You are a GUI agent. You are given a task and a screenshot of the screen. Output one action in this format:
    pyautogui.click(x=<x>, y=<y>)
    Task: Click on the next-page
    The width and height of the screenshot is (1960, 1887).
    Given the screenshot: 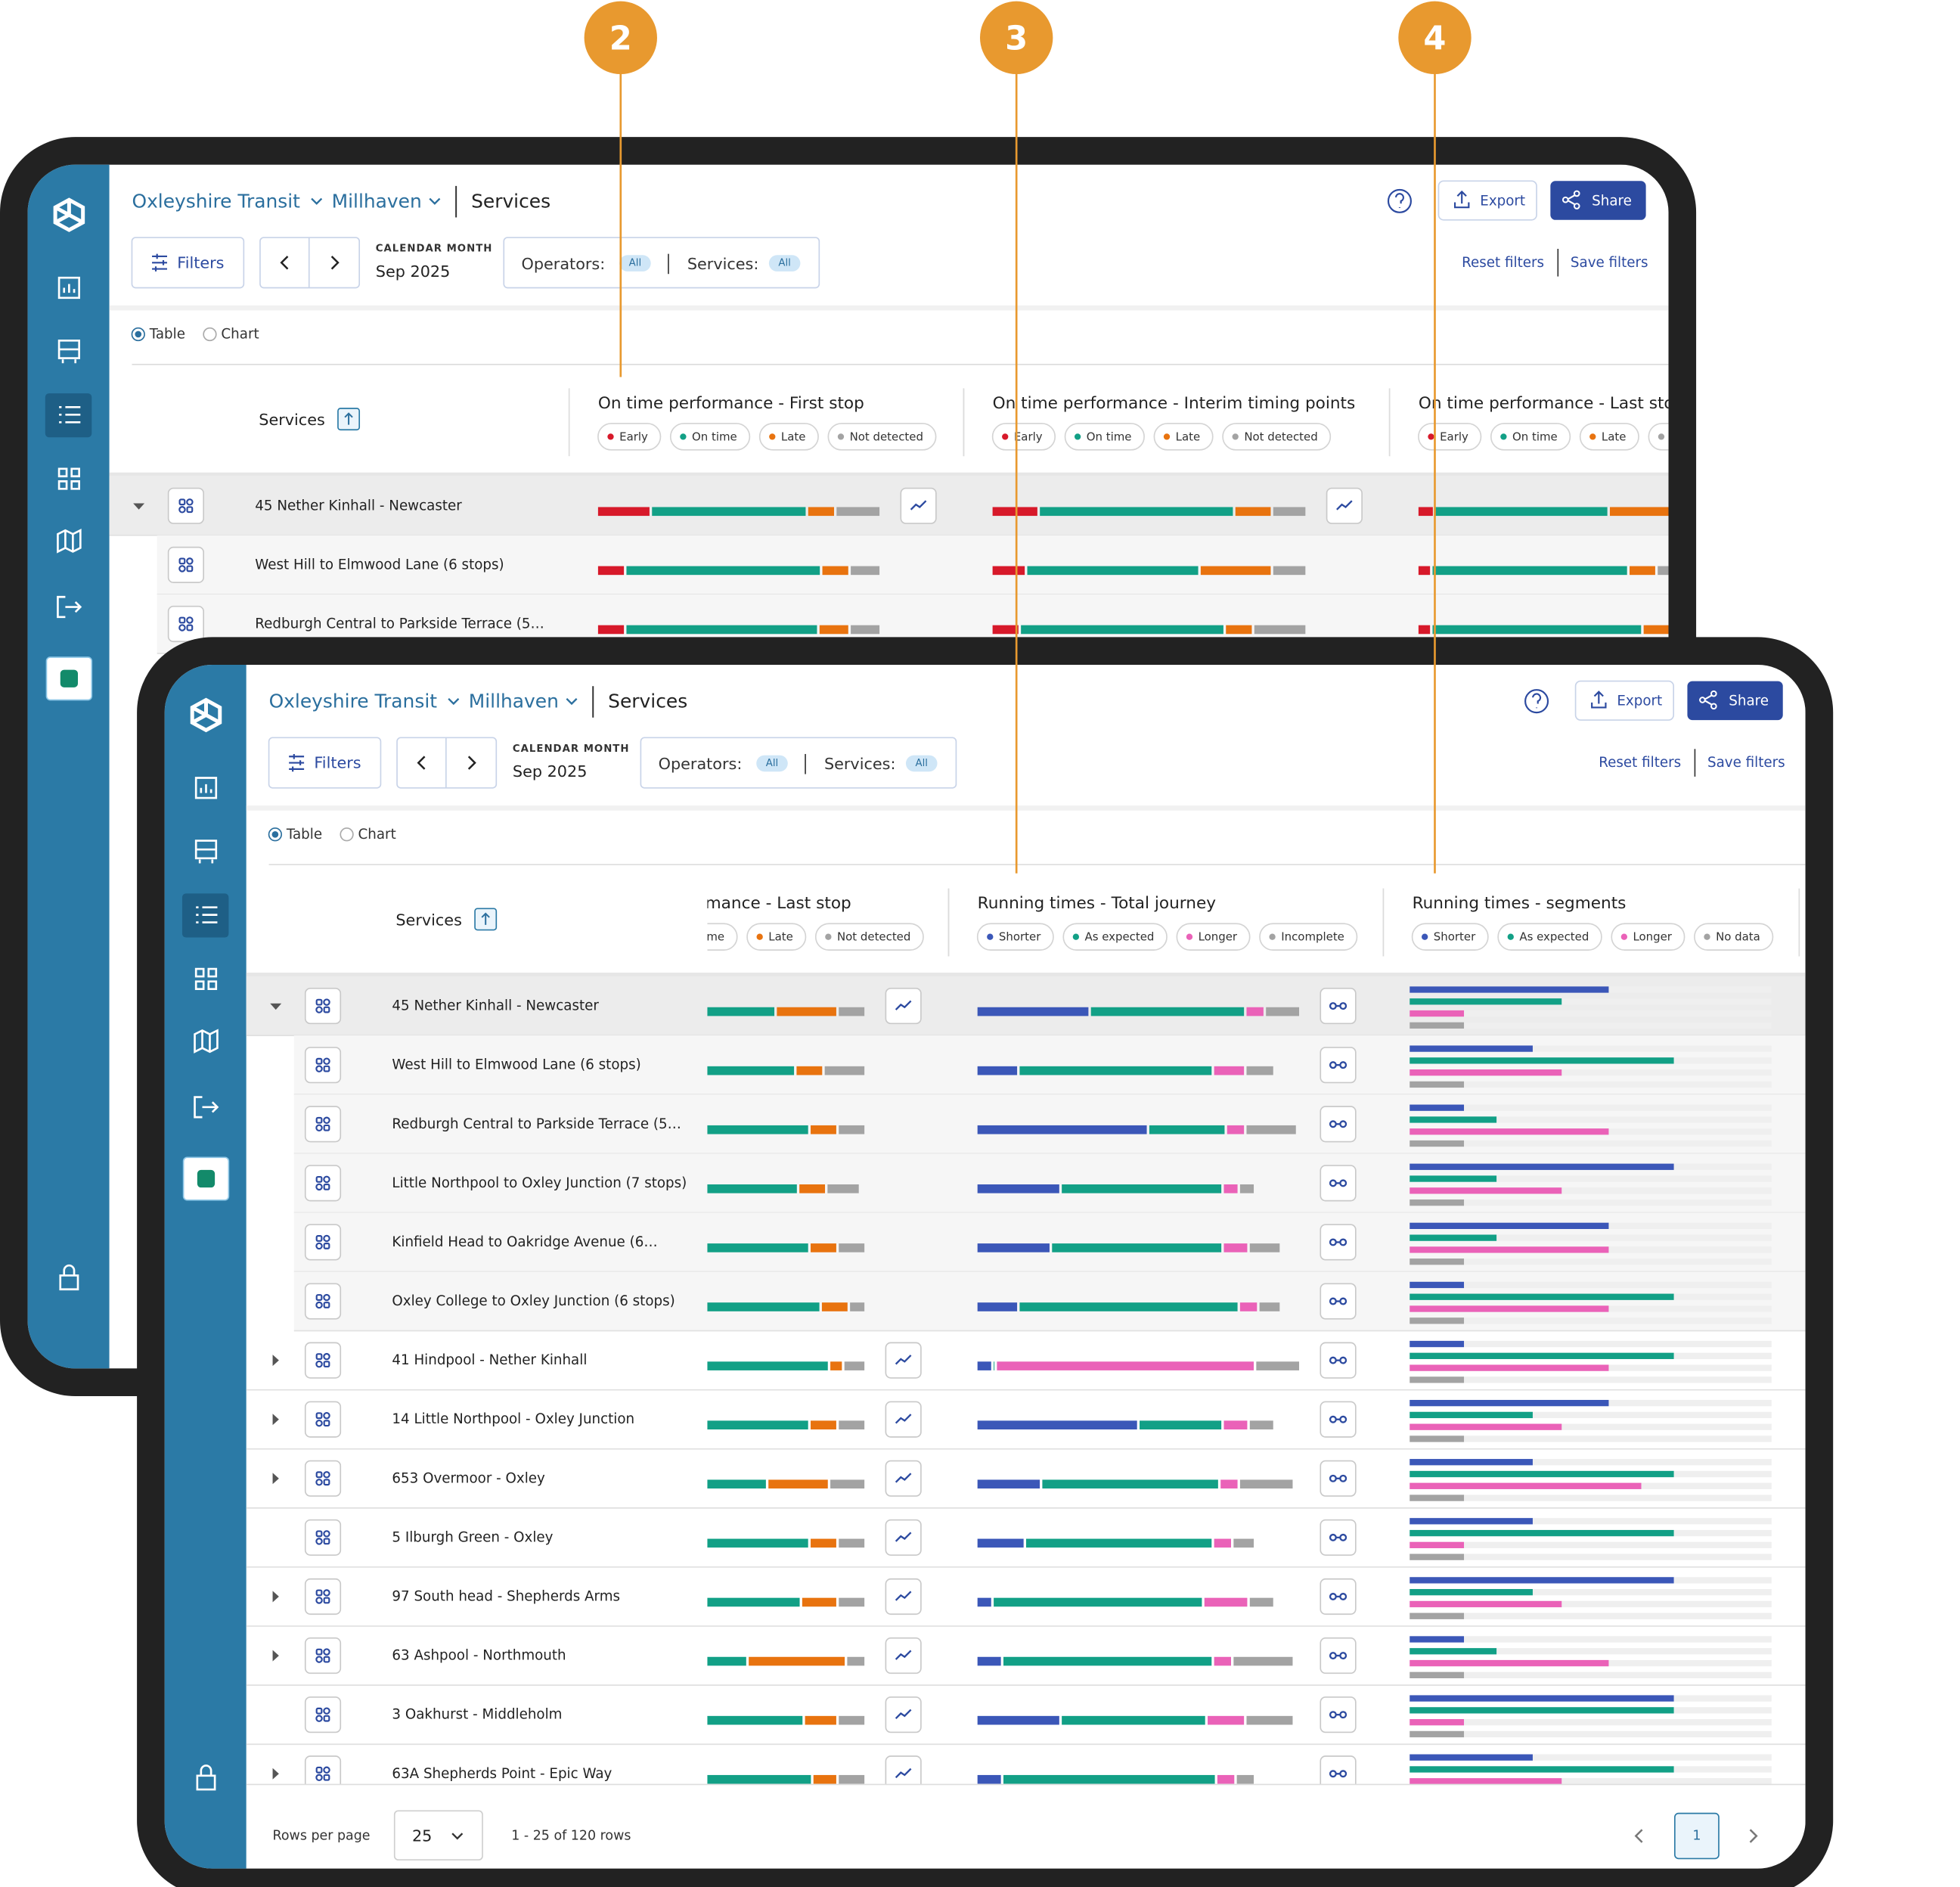 What is the action you would take?
    pyautogui.click(x=1754, y=1836)
    